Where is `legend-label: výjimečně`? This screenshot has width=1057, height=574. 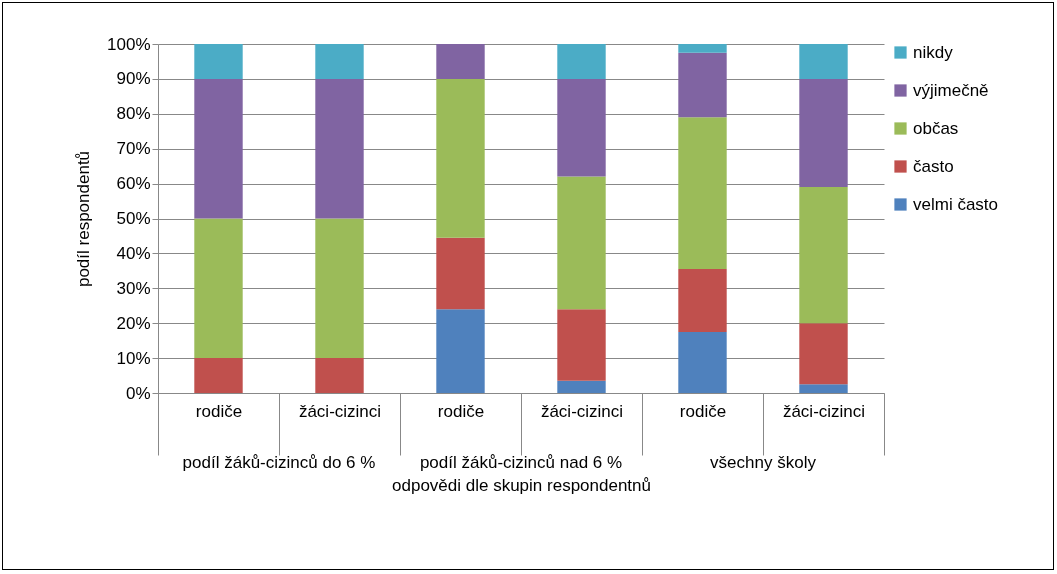 legend-label: výjimečně is located at coordinates (951, 90).